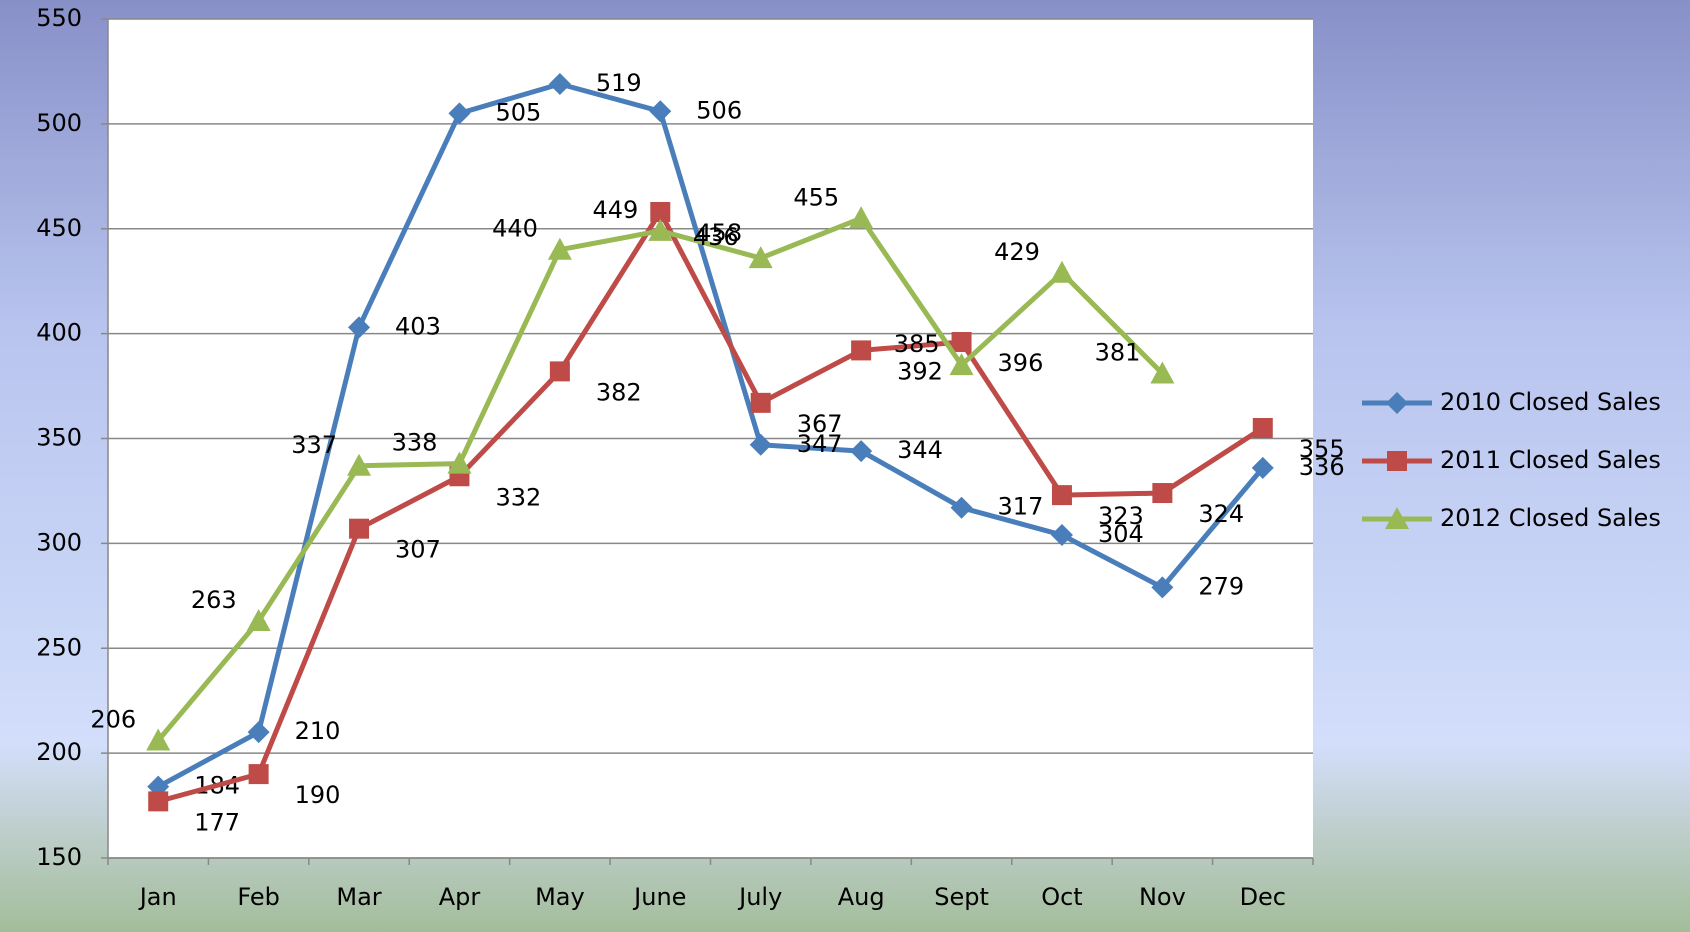 Image resolution: width=1690 pixels, height=932 pixels. Describe the element at coordinates (1017, 252) in the screenshot. I see `data-label: 429` at that location.